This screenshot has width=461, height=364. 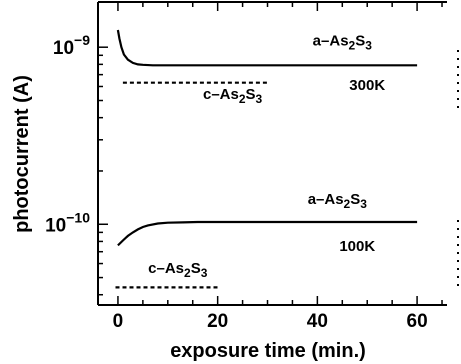 What do you see at coordinates (233, 96) in the screenshot?
I see `annotation-c300: c–As2S3` at bounding box center [233, 96].